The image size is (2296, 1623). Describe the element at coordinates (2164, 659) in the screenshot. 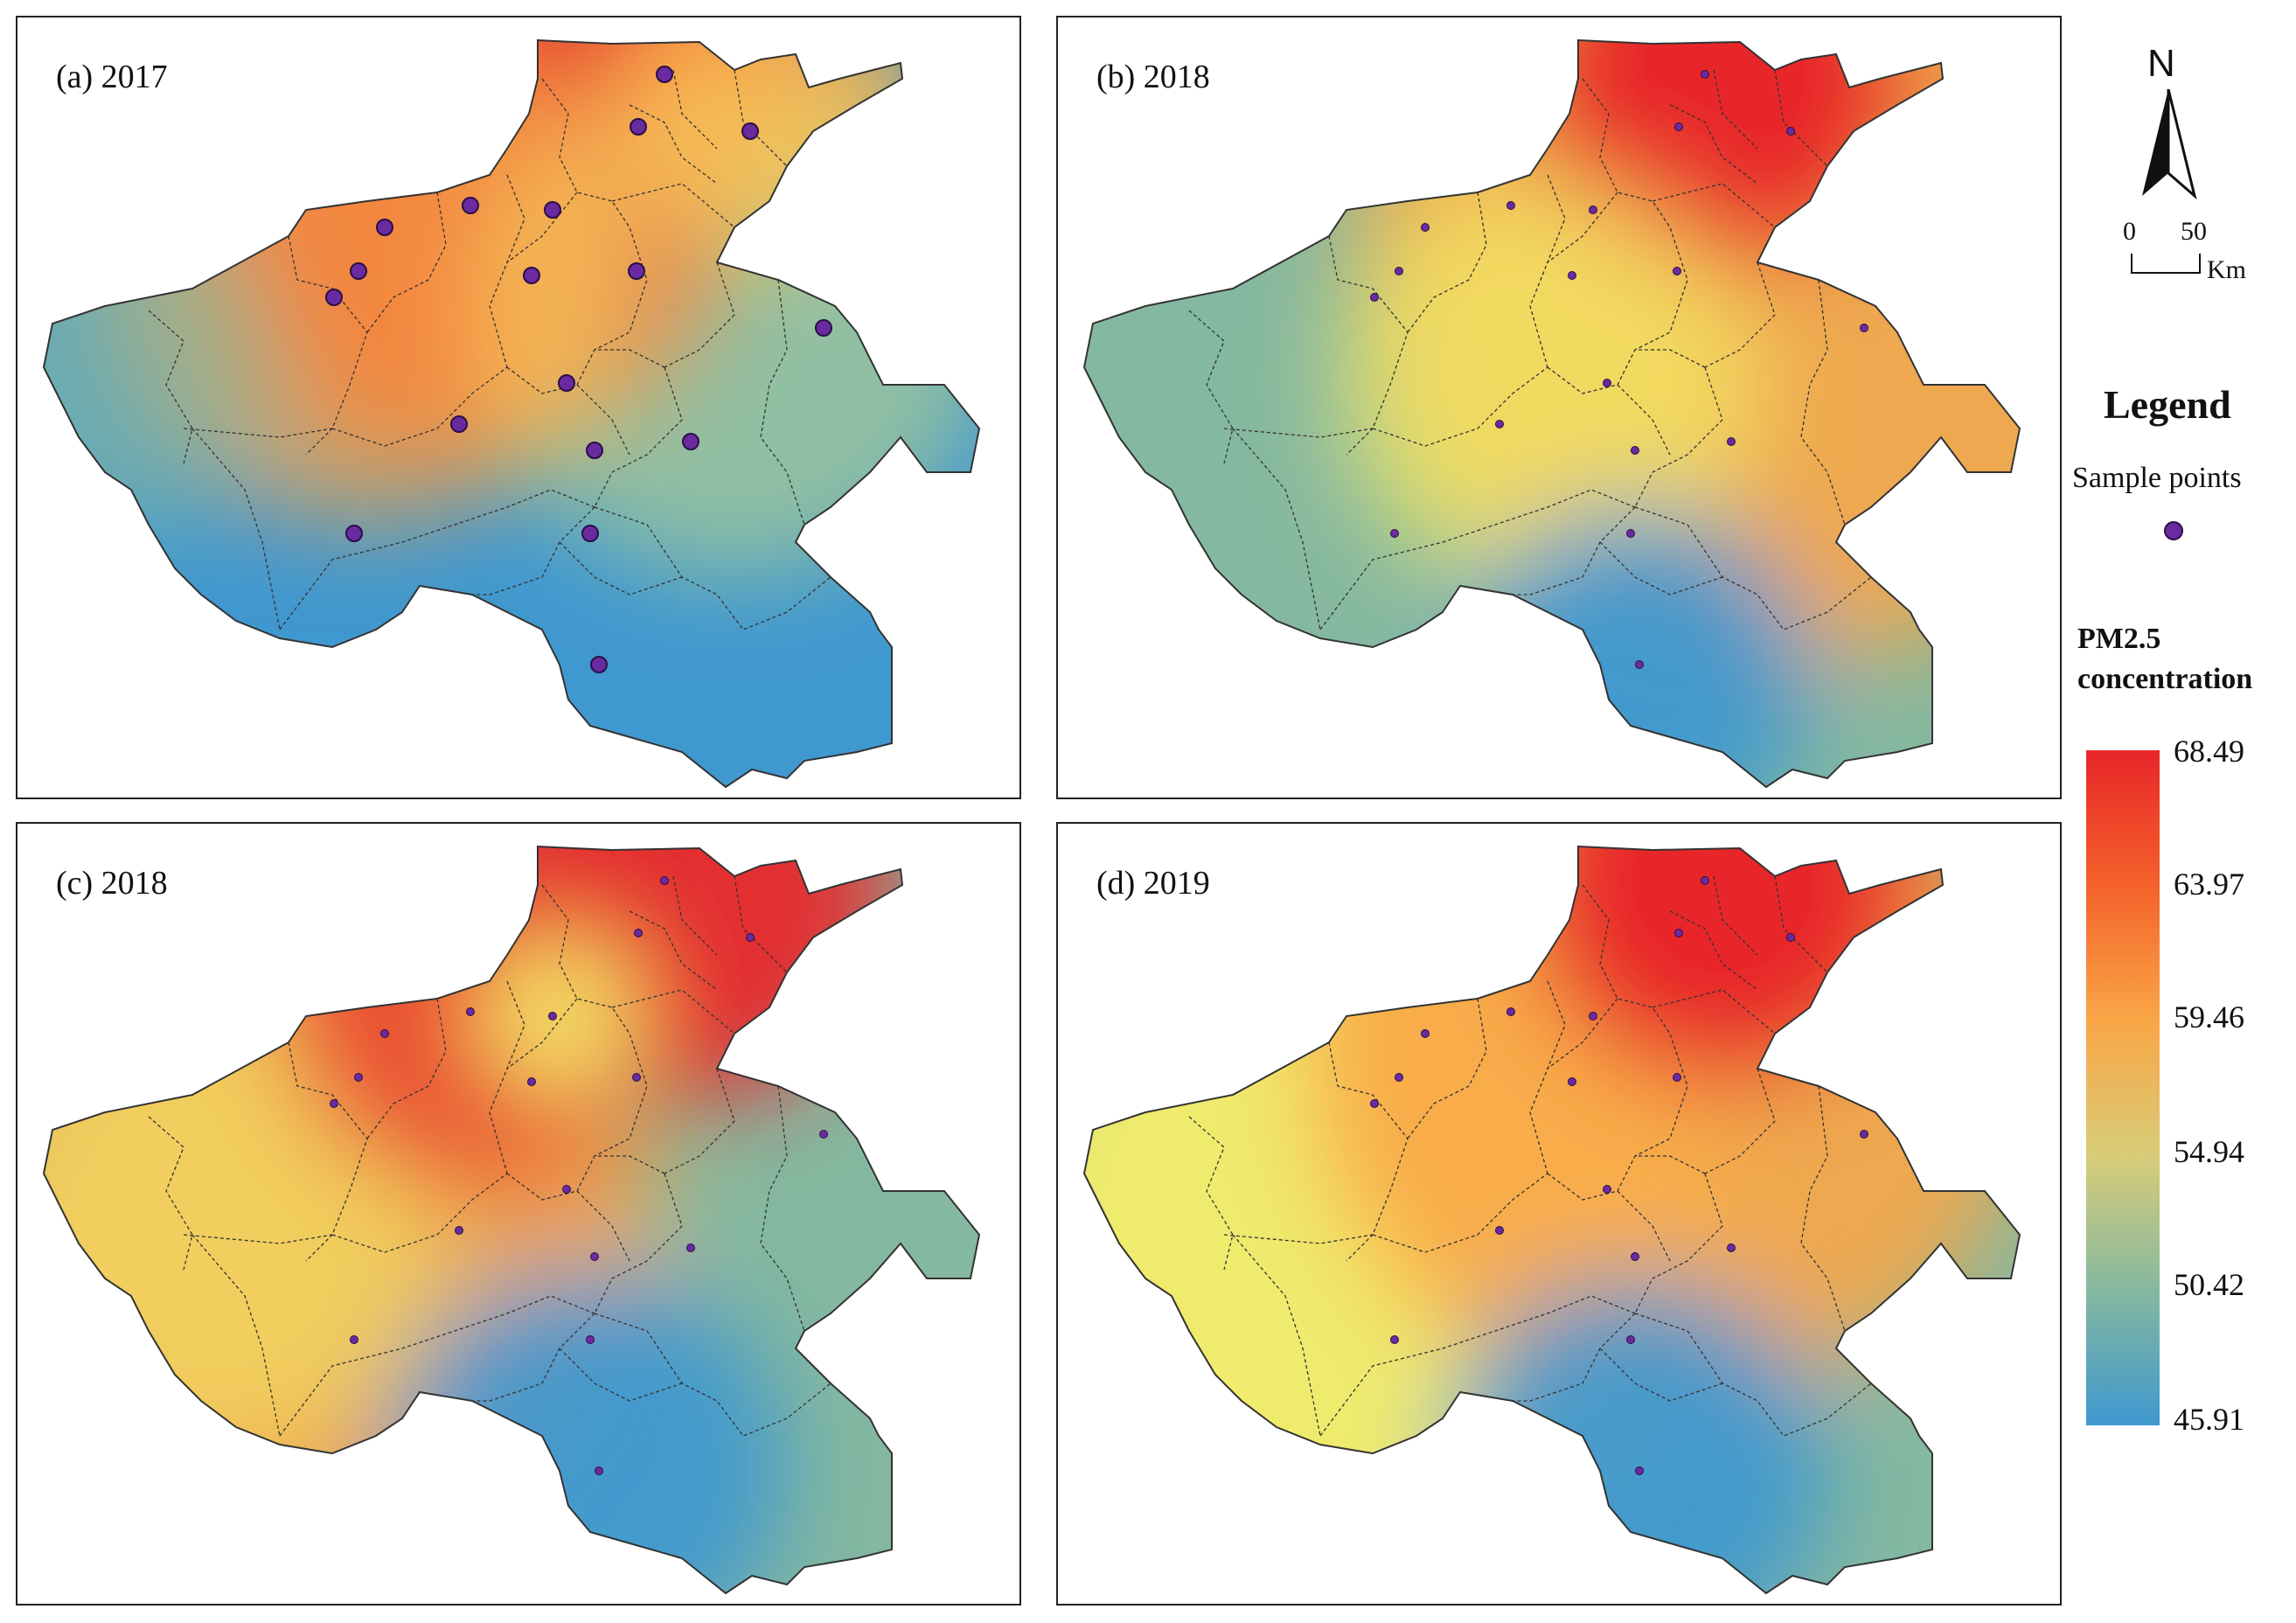

I see `pm25-legend-title: PM2.5 concentration` at that location.